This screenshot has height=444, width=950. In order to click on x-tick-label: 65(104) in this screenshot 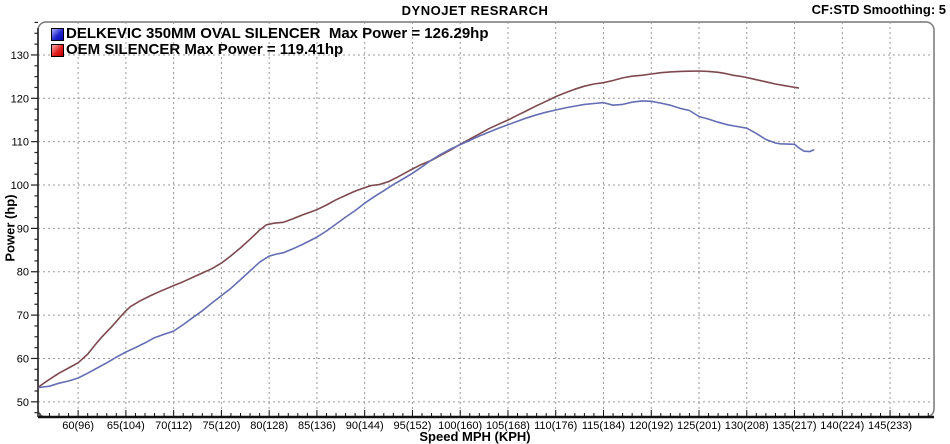, I will do `click(126, 426)`.